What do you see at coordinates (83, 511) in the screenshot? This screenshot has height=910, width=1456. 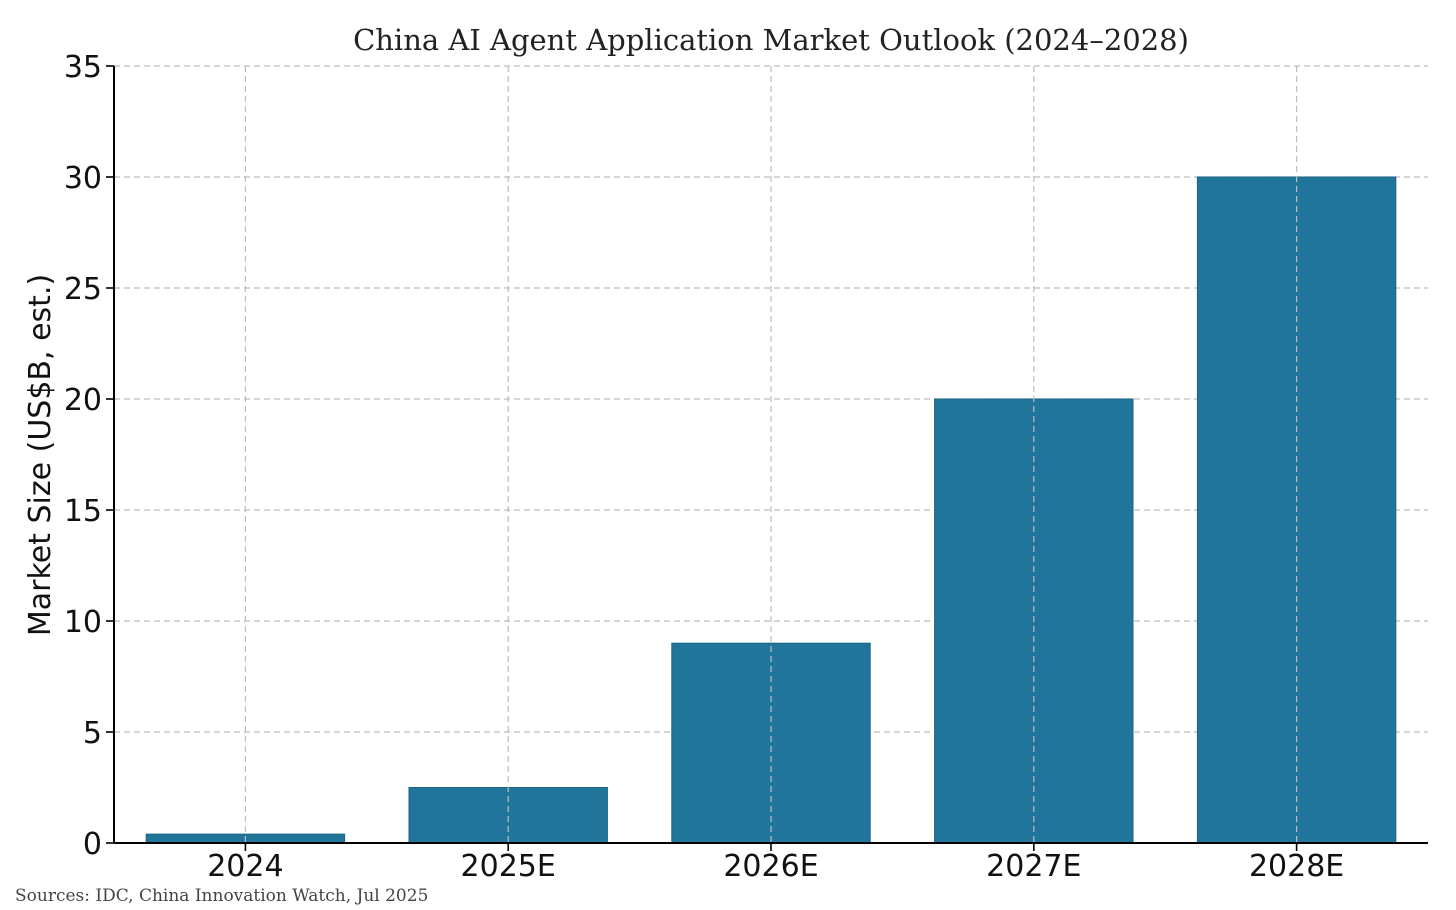 I see `y-tick-label: 15` at bounding box center [83, 511].